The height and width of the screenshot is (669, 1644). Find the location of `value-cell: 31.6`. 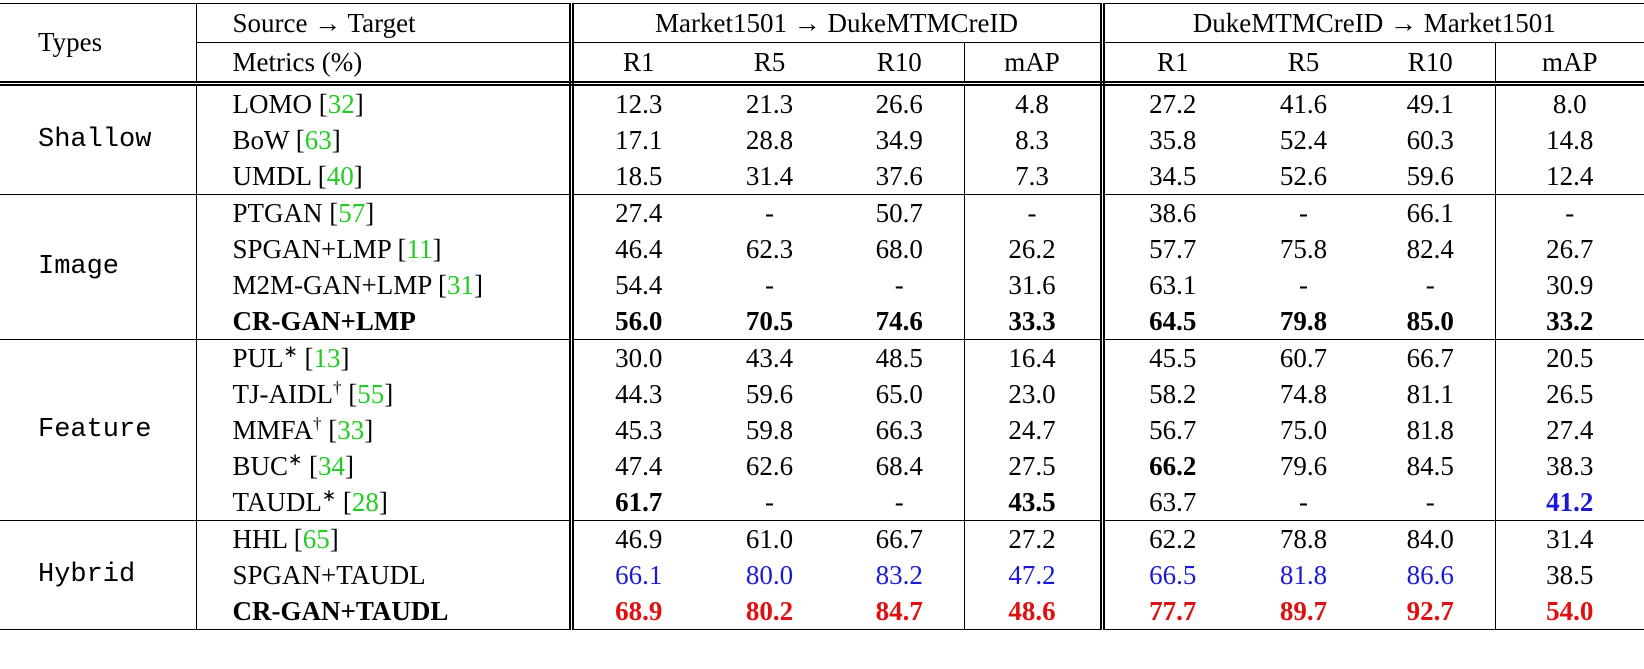

value-cell: 31.6 is located at coordinates (1034, 285).